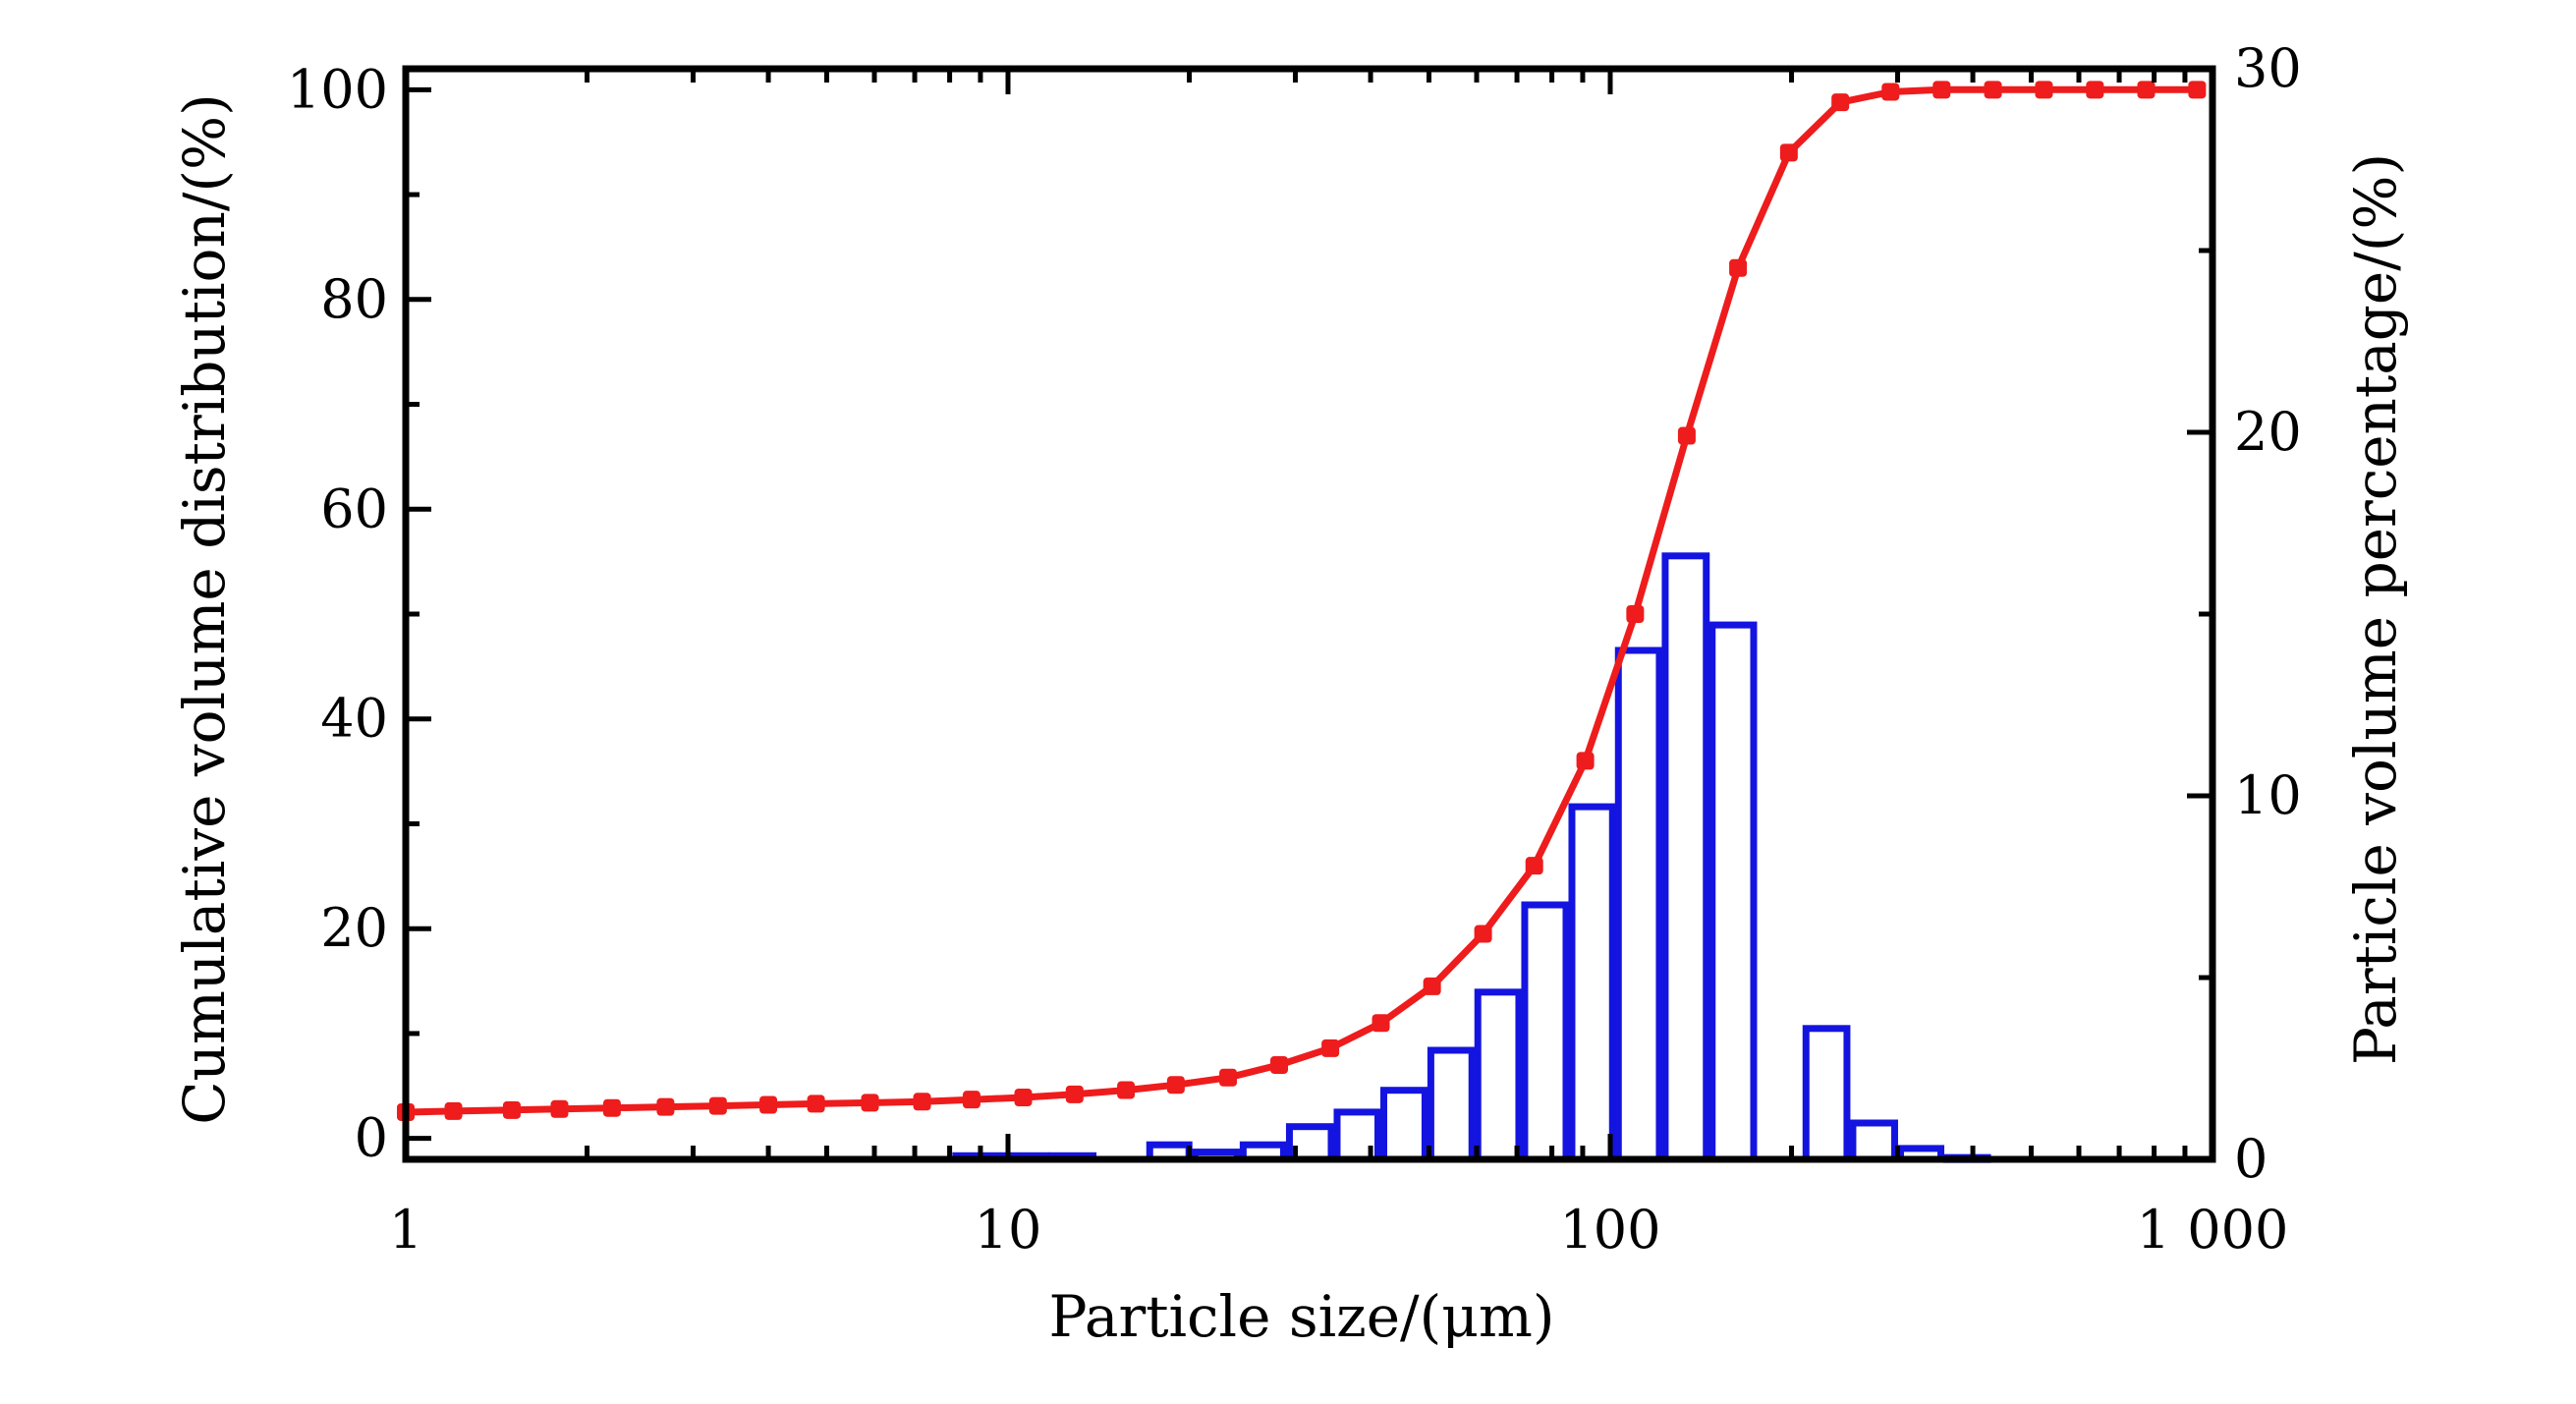  I want to click on y-right-tick-label: 30, so click(2268, 68).